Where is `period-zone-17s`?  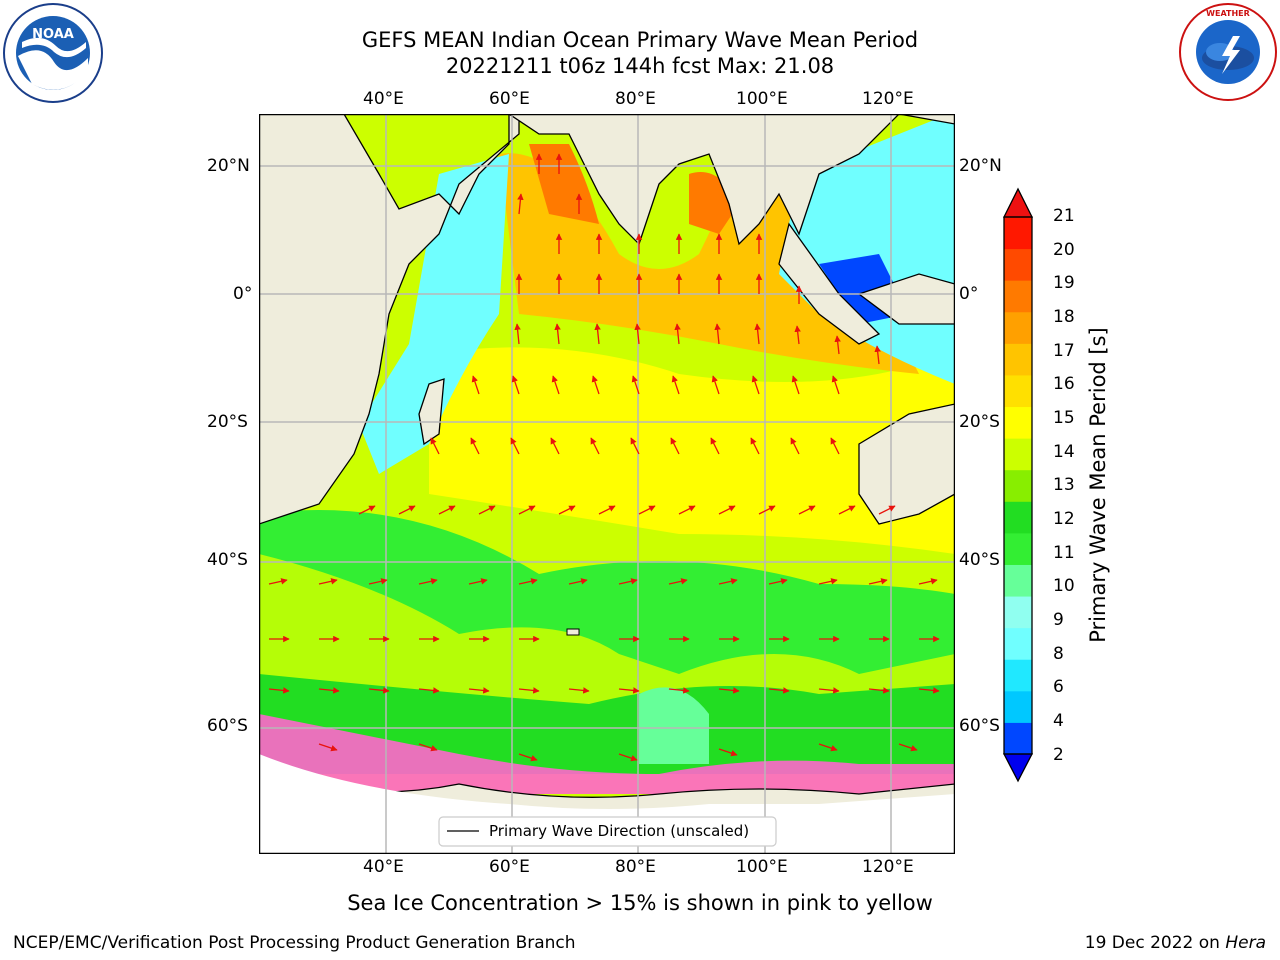
period-zone-17s is located at coordinates (709, 263).